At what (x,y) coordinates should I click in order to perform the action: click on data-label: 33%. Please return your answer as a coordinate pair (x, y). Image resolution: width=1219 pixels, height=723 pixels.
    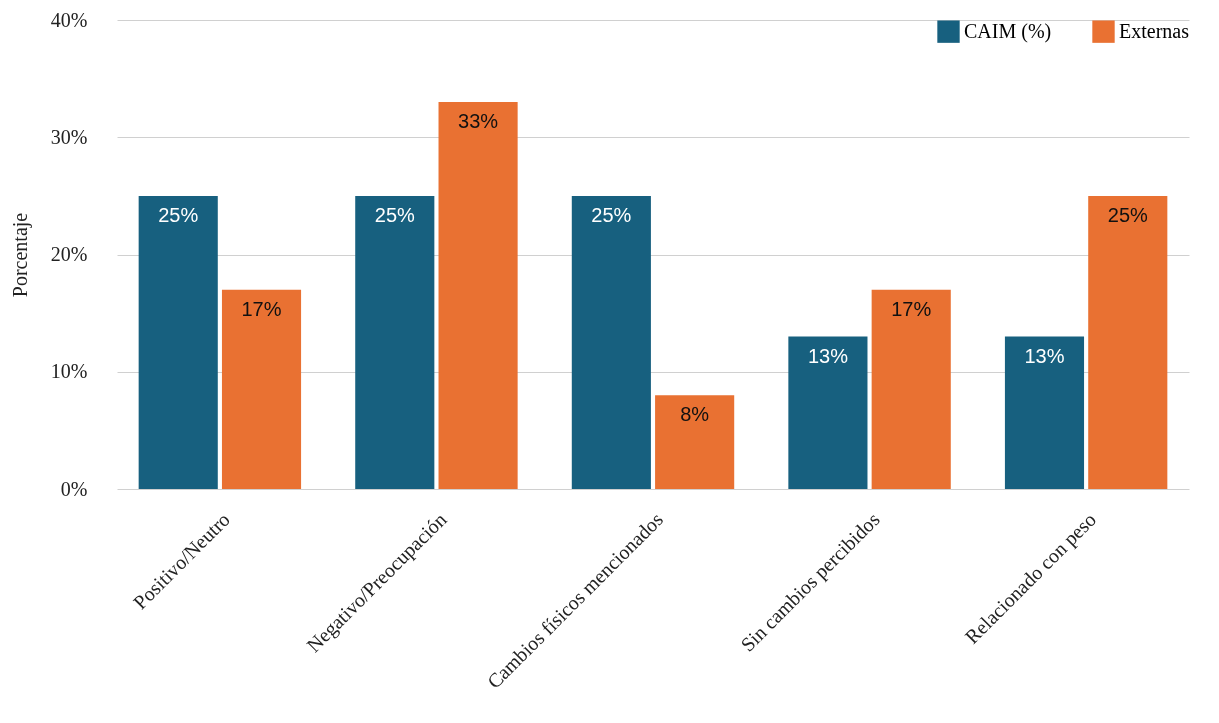
    Looking at the image, I should click on (478, 121).